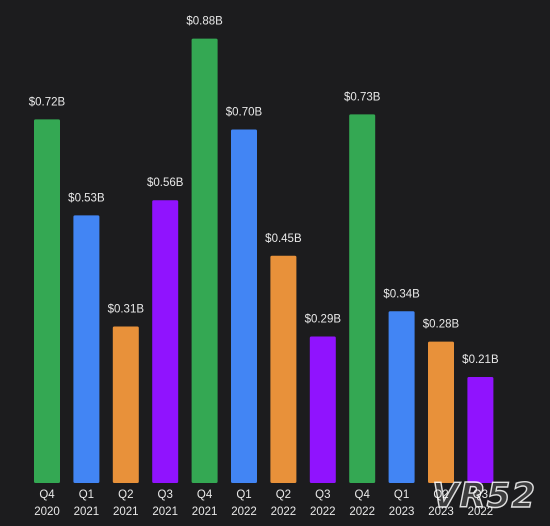 The height and width of the screenshot is (526, 550). What do you see at coordinates (244, 113) in the screenshot?
I see `data-label: $0.70B` at bounding box center [244, 113].